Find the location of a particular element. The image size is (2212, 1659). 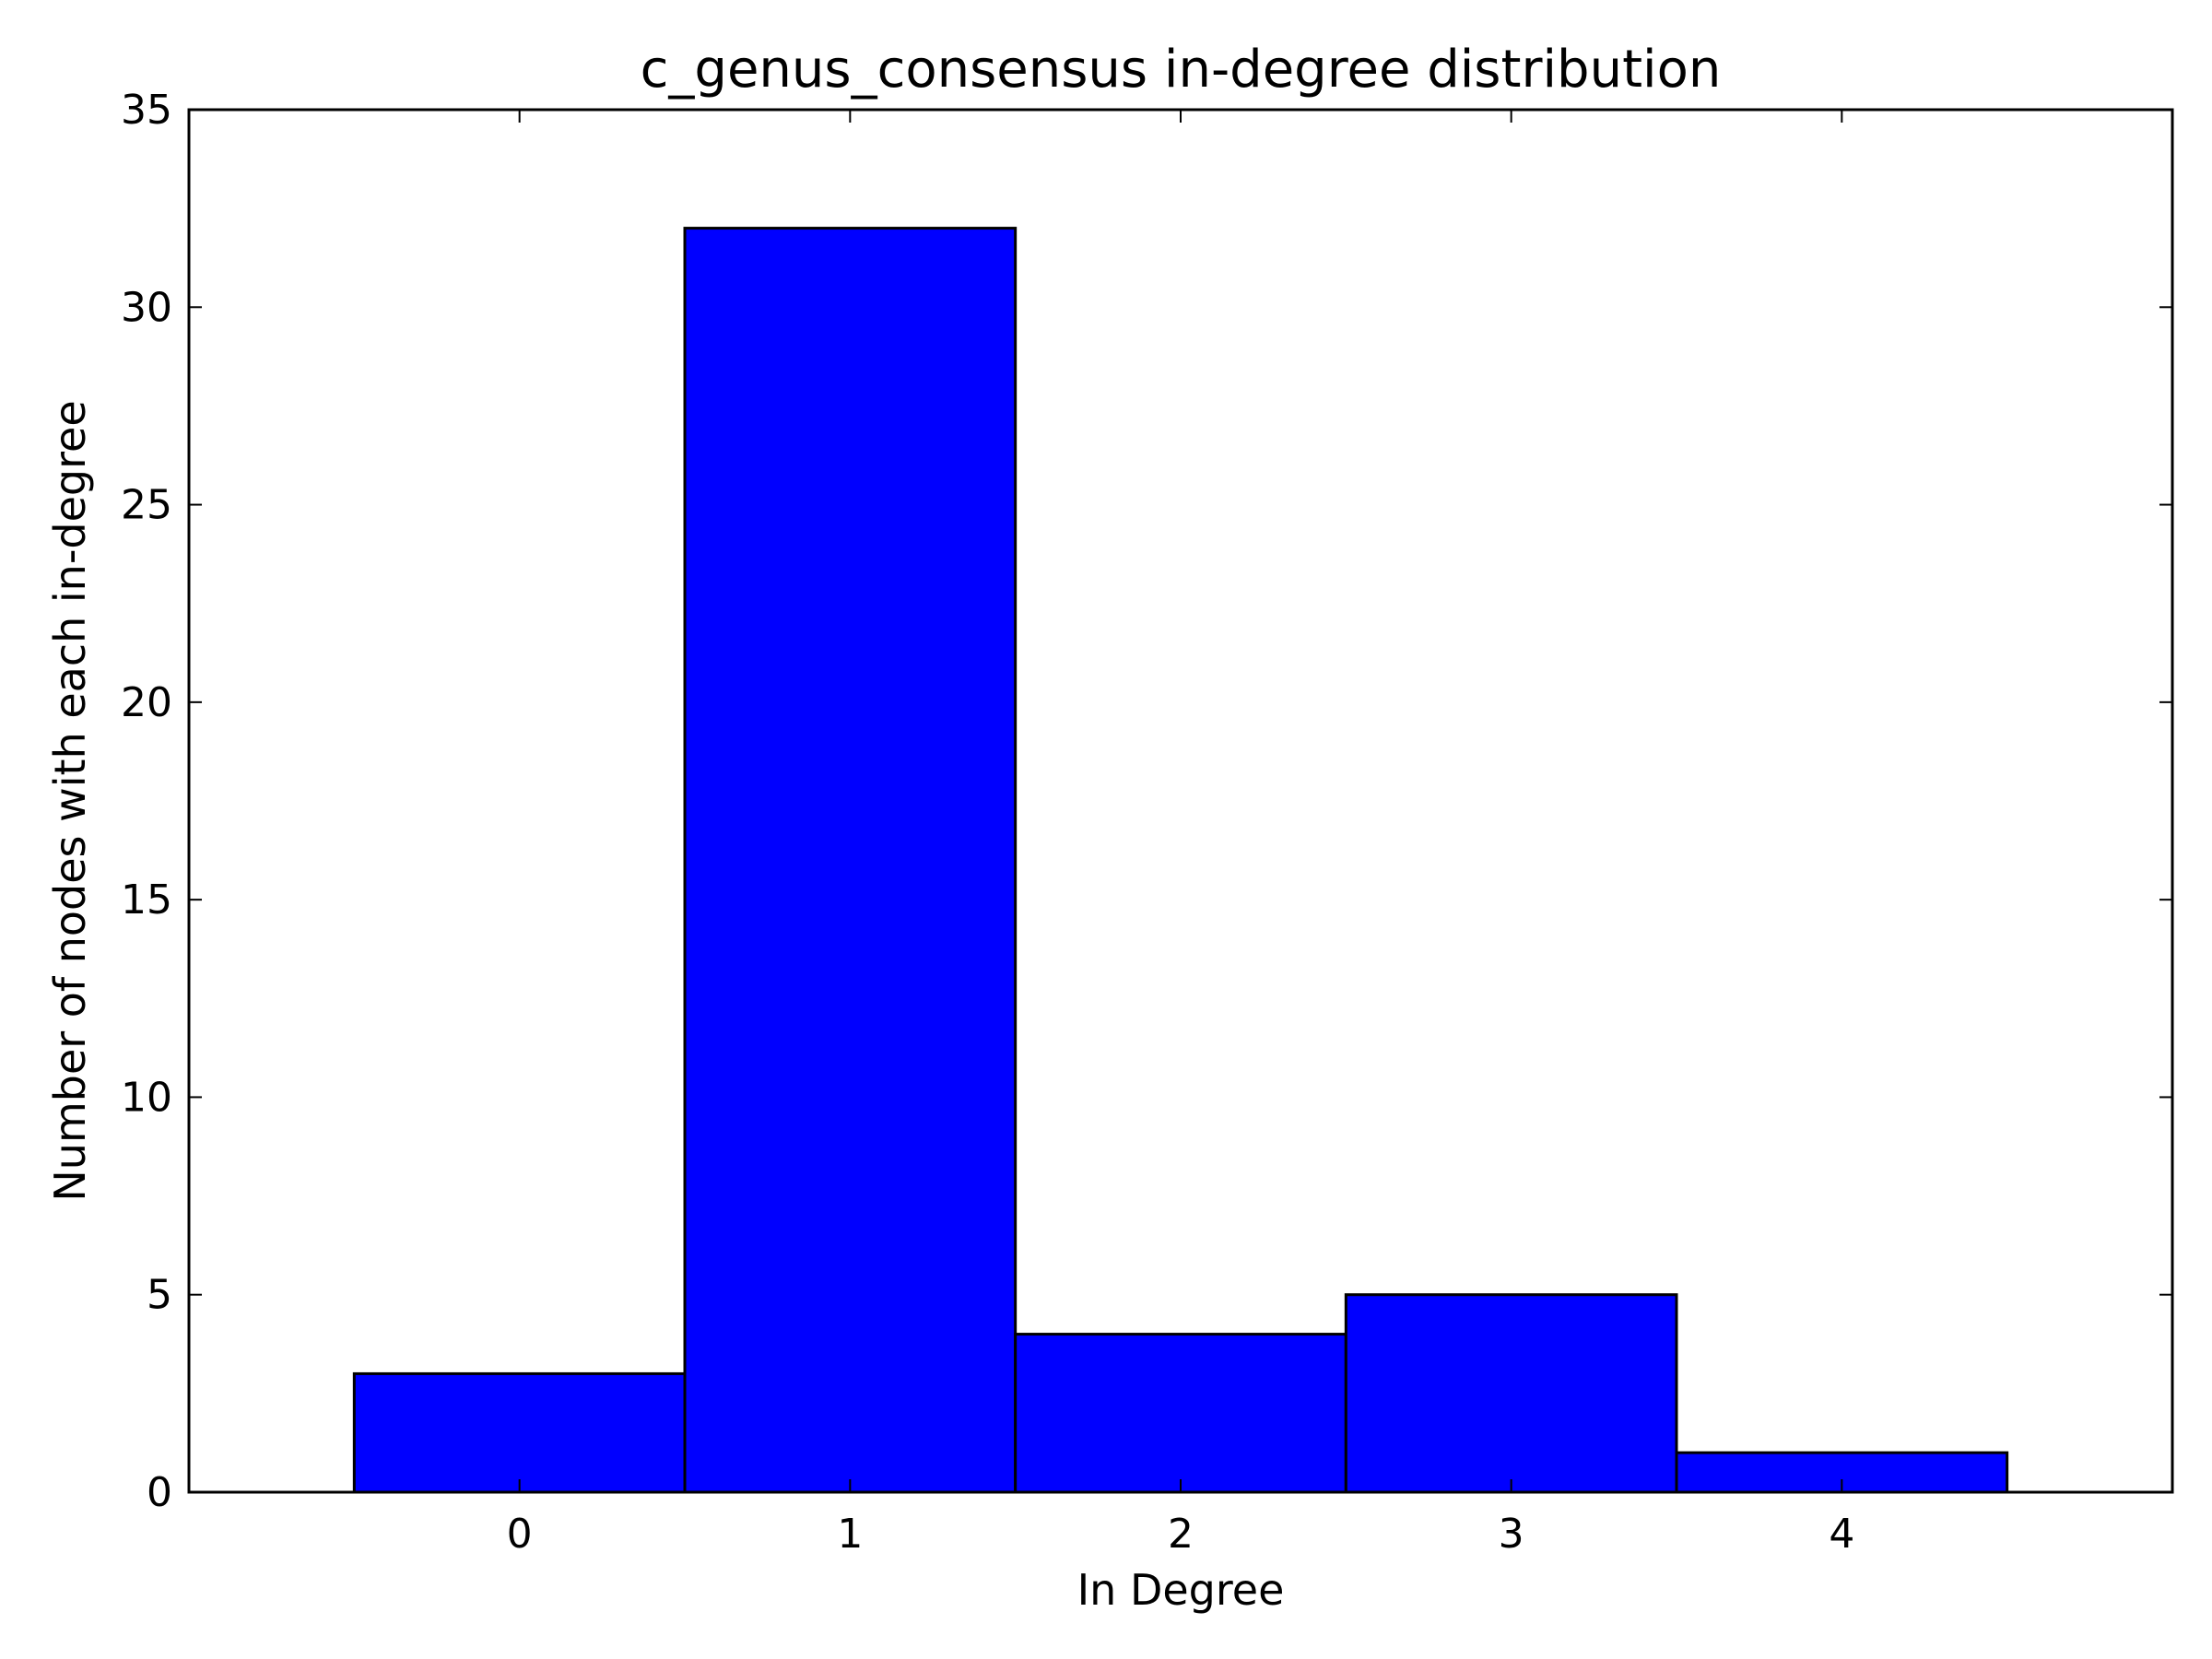

x-tick-label: 0 is located at coordinates (520, 1534).